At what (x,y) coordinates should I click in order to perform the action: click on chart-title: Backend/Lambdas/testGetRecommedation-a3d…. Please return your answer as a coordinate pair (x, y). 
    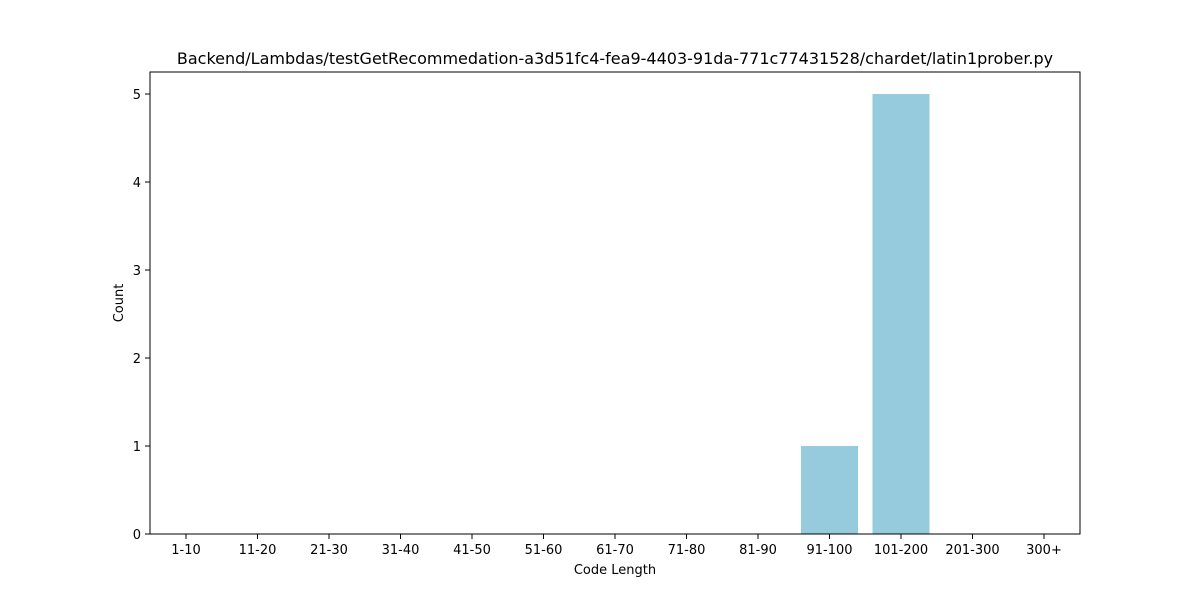
    Looking at the image, I should click on (615, 58).